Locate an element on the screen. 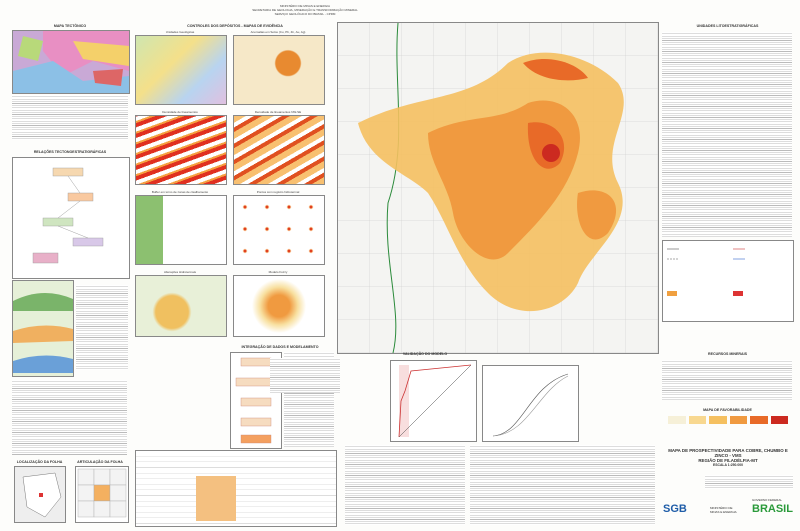  logo-ministry: MINISTÉRIO DE MINAS E ENERGIA is located at coordinates (723, 510).